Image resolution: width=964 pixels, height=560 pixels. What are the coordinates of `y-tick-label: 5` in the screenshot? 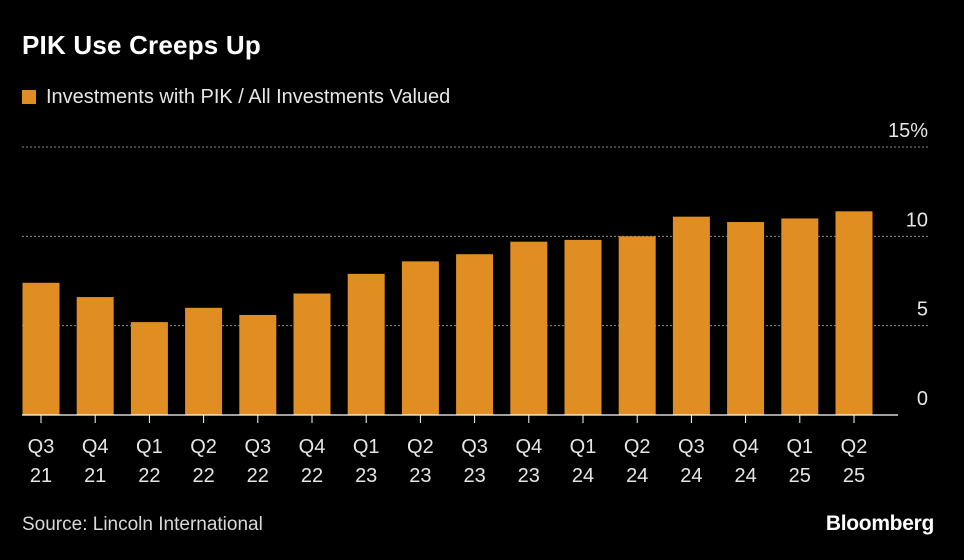 It's located at (922, 310).